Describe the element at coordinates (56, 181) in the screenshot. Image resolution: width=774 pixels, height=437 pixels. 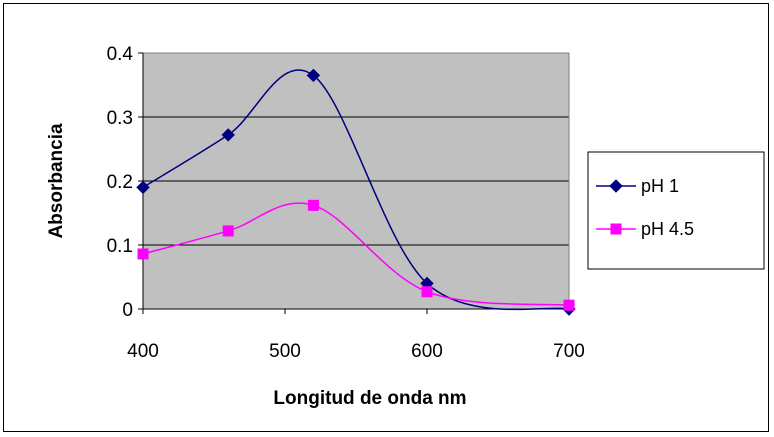
I see `y-axis-title: Absorbancia` at that location.